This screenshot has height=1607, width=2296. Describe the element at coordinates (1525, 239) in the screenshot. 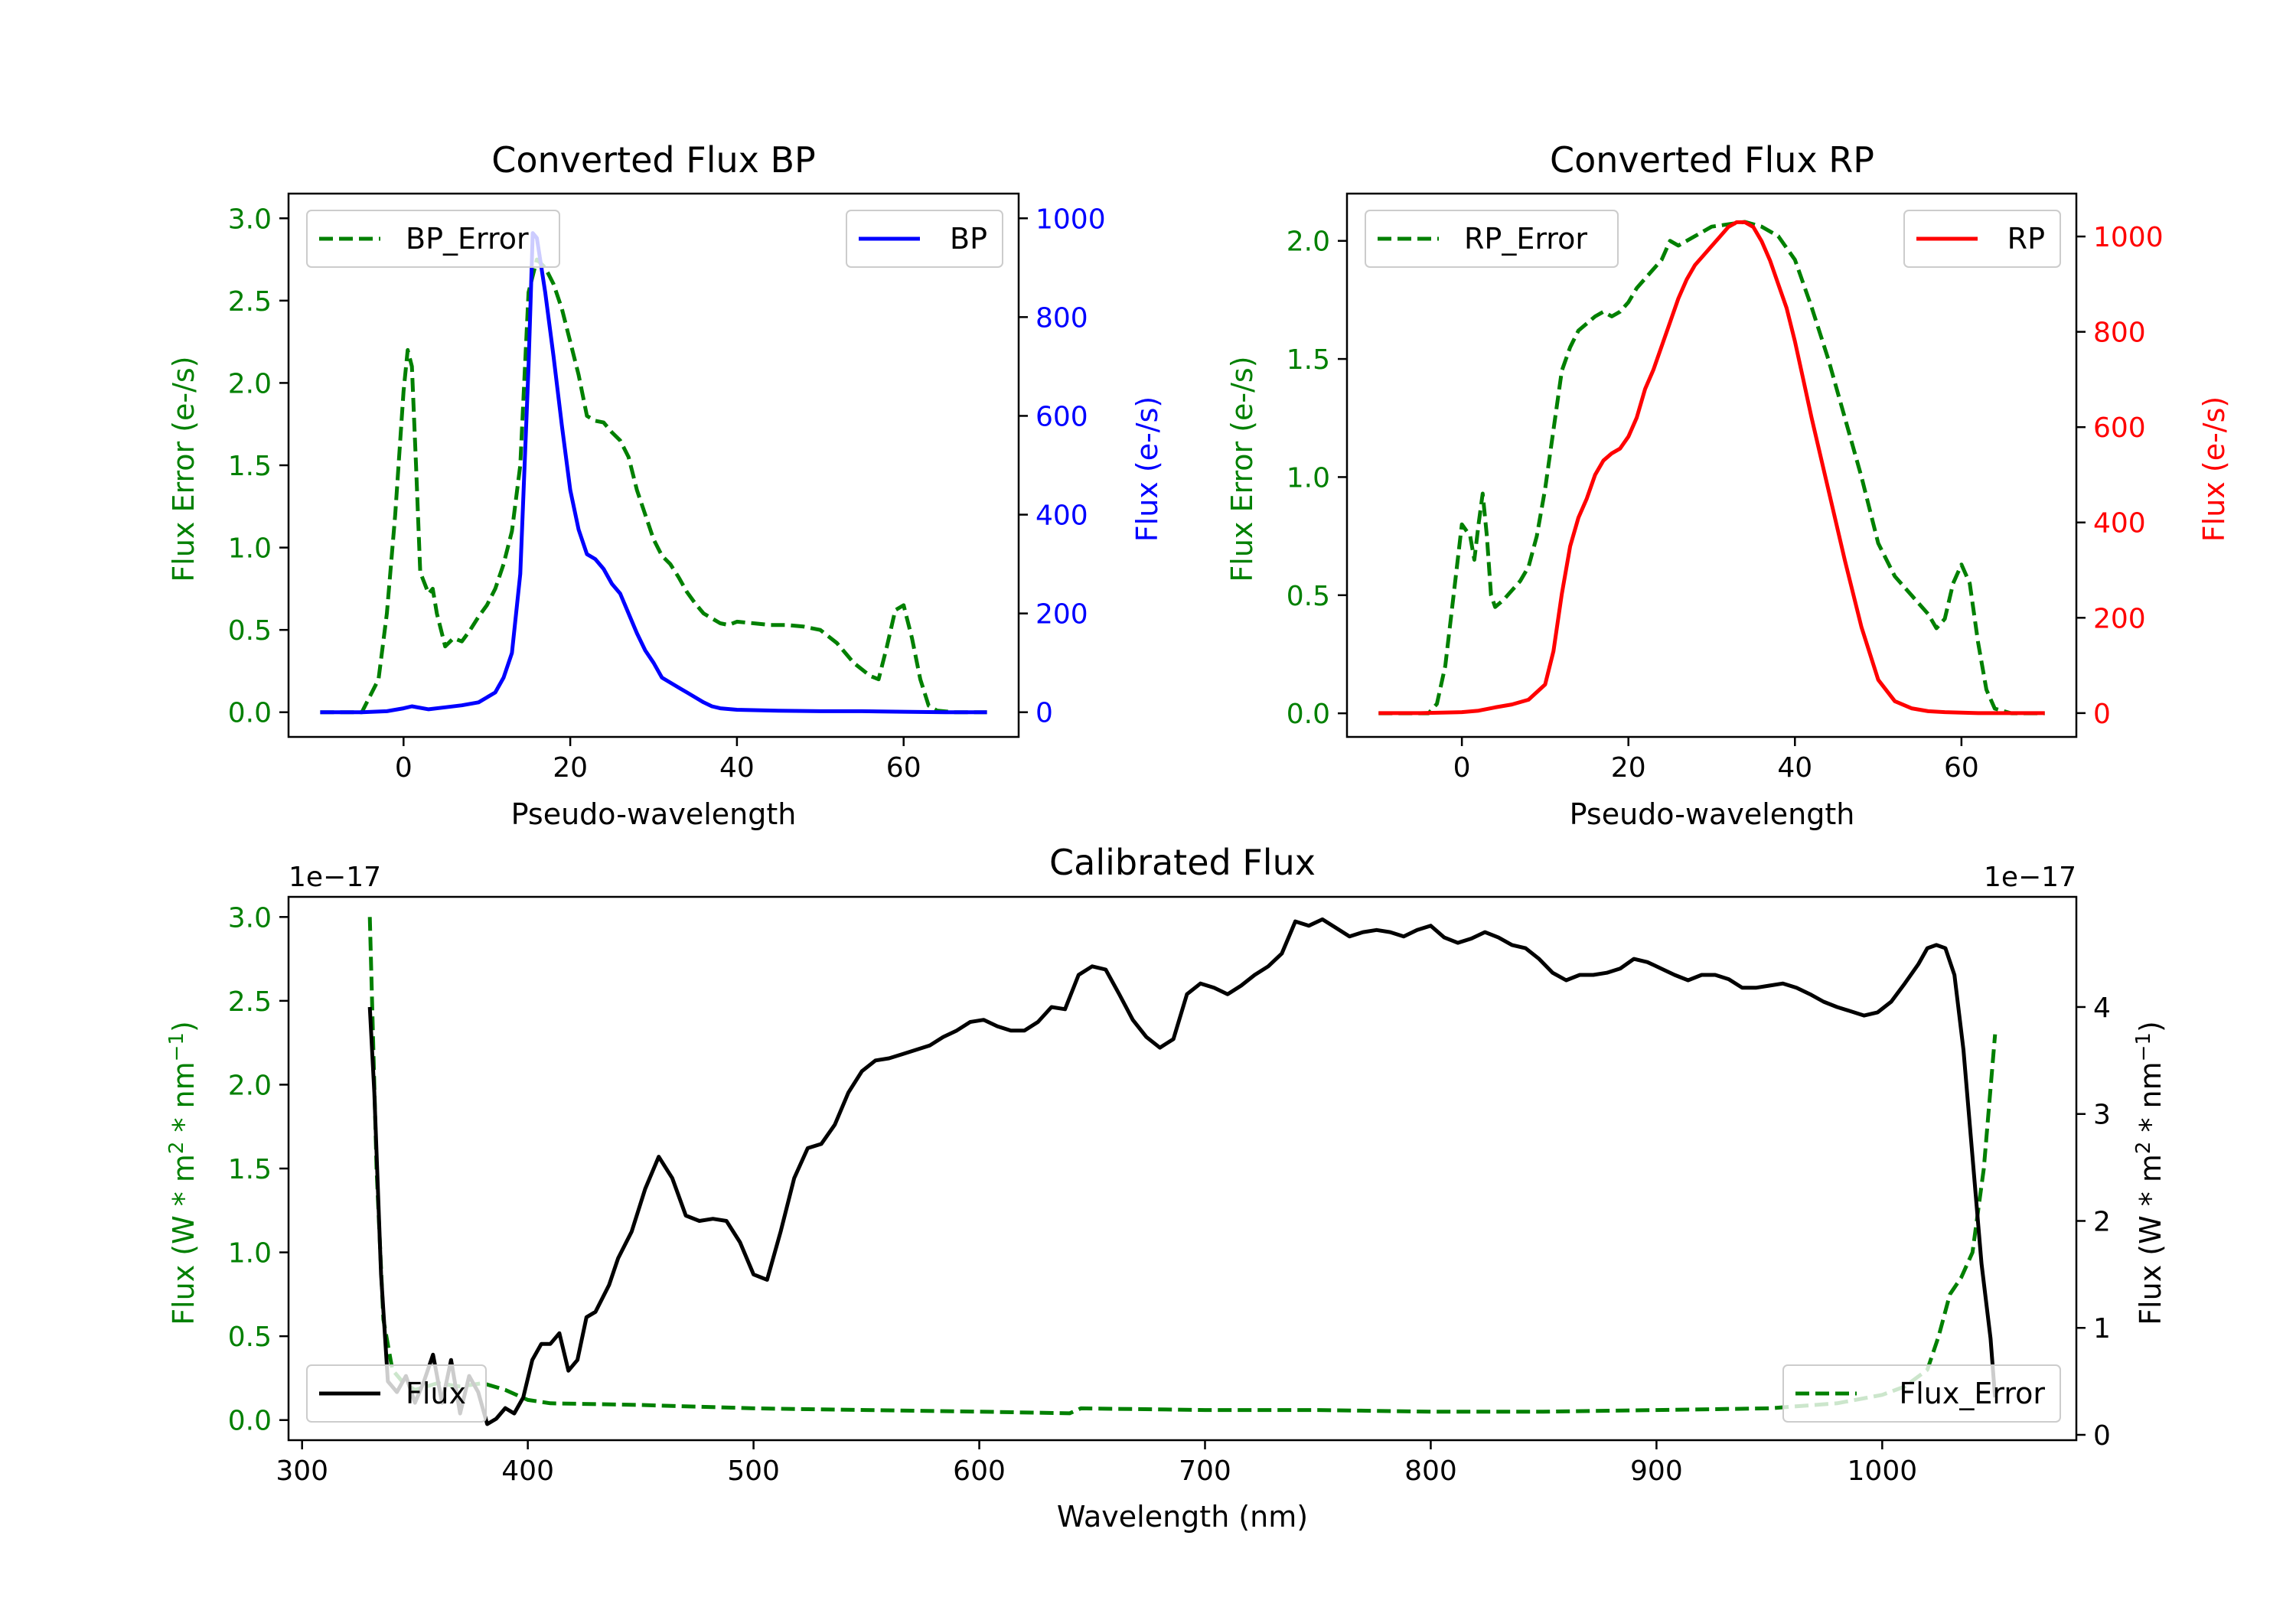

I see `legend-label: RP_Error` at that location.